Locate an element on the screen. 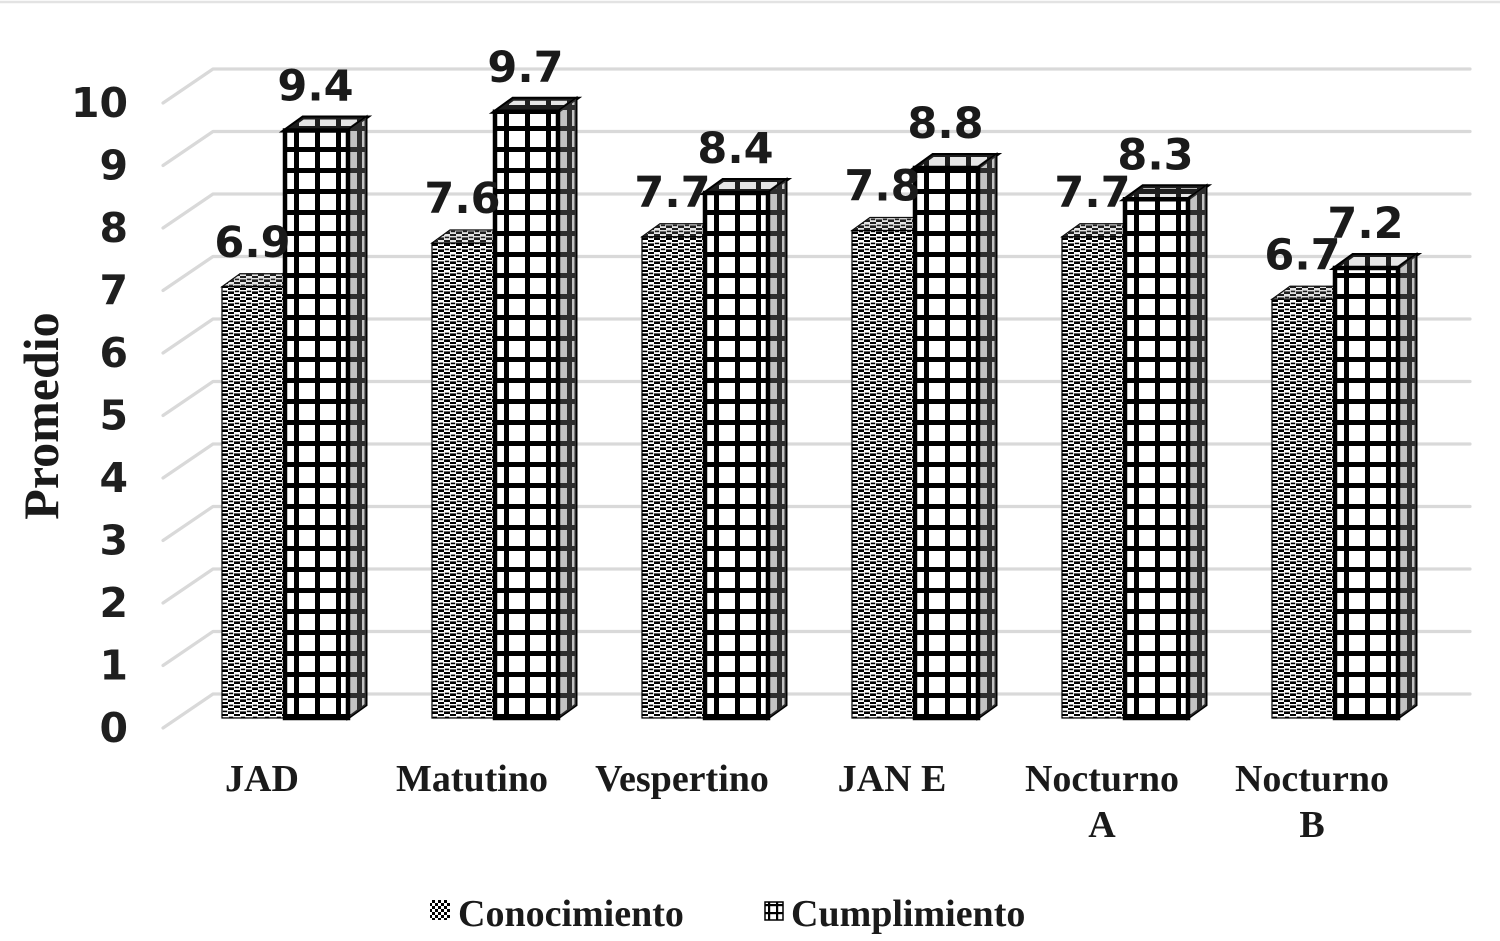 Image resolution: width=1500 pixels, height=941 pixels. data-label-conocimiento-jan-e: 7.8 is located at coordinates (882, 187).